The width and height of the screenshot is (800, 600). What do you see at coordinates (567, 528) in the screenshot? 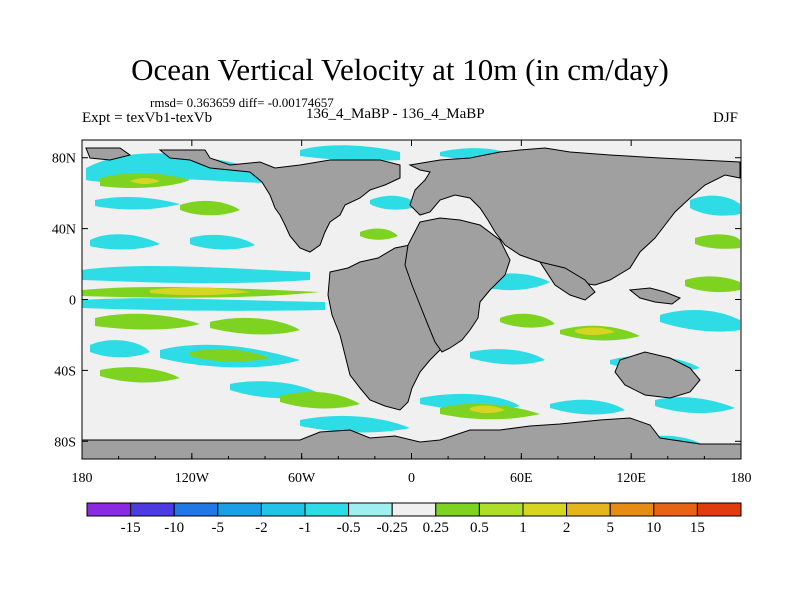
I see `colorbar-label: 2` at bounding box center [567, 528].